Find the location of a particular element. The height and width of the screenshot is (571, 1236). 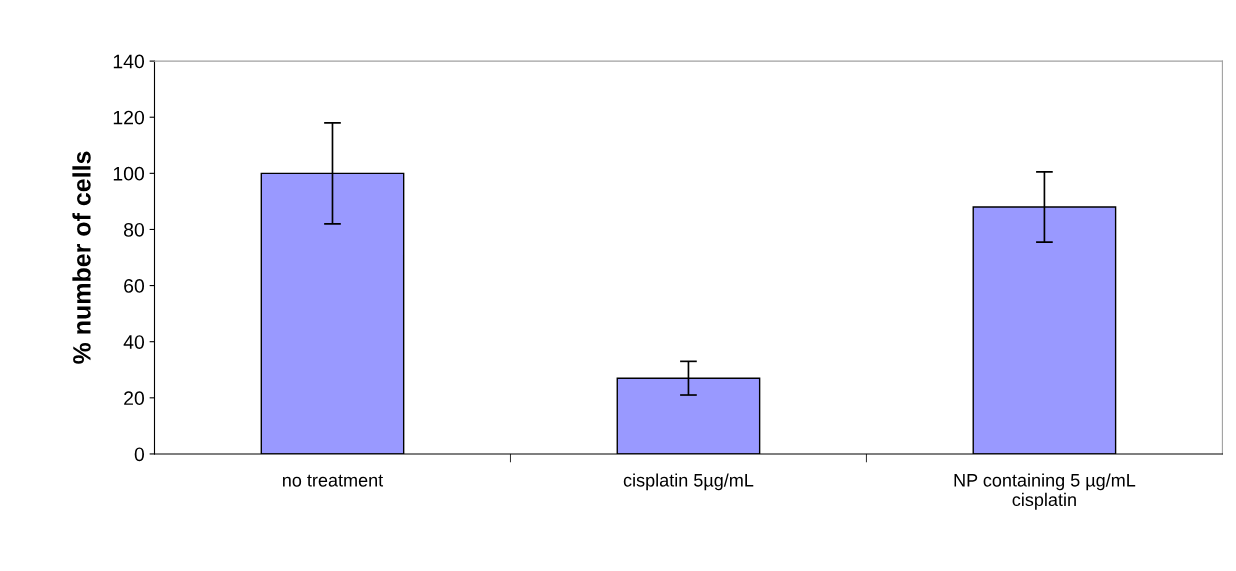

y-tick-label: 40 is located at coordinates (134, 342).